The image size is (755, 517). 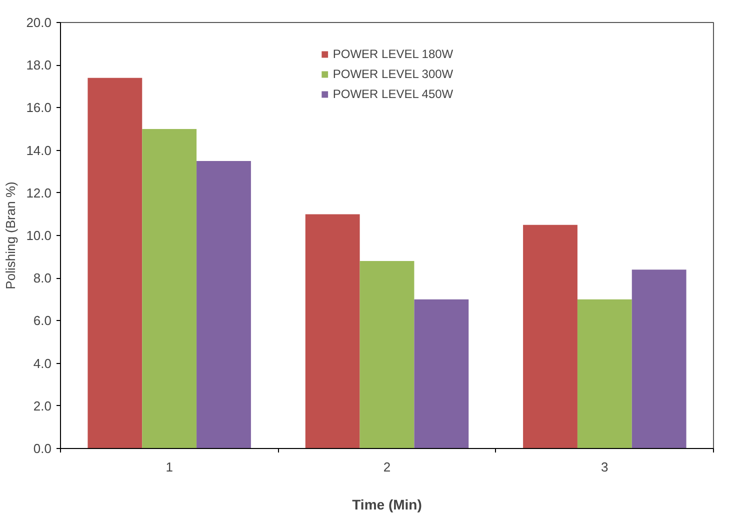 What do you see at coordinates (39, 150) in the screenshot?
I see `y-tick-label: 14.0` at bounding box center [39, 150].